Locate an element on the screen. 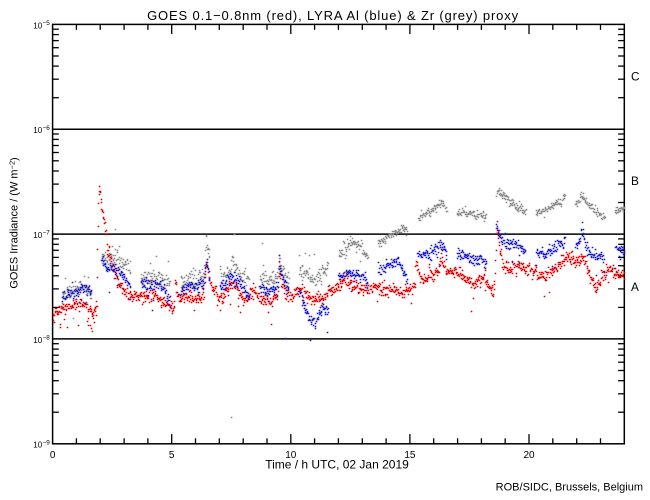  svg-text: −6 is located at coordinates (47, 128).